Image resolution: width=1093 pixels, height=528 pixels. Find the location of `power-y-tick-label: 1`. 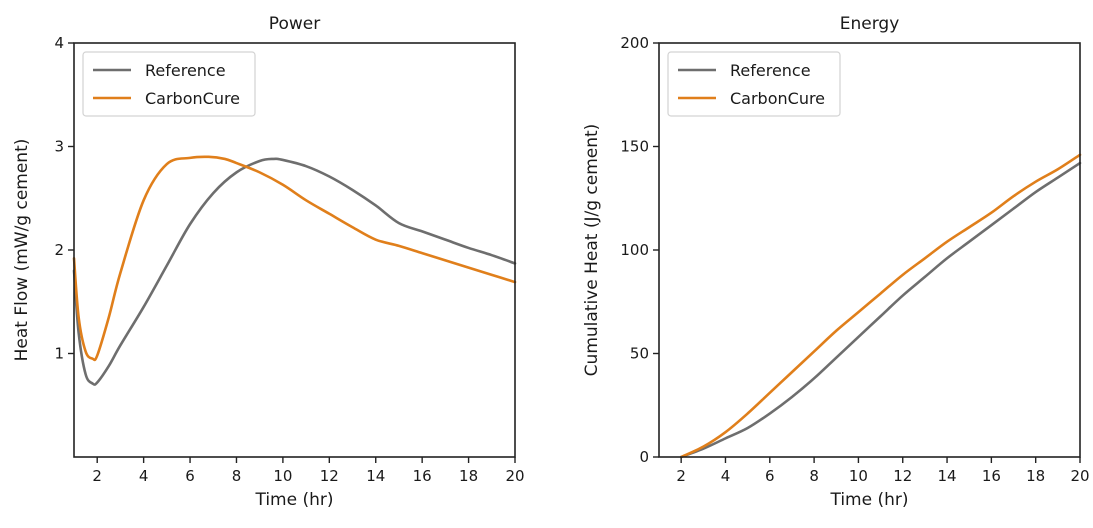

power-y-tick-label: 1 is located at coordinates (59, 354).